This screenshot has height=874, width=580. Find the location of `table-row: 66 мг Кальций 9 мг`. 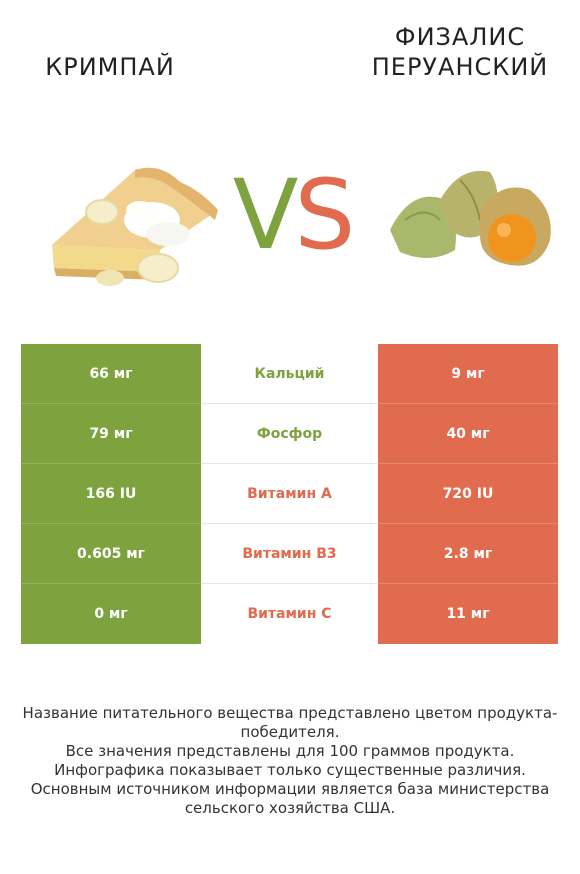

table-row: 66 мг Кальций 9 мг is located at coordinates (289, 374).